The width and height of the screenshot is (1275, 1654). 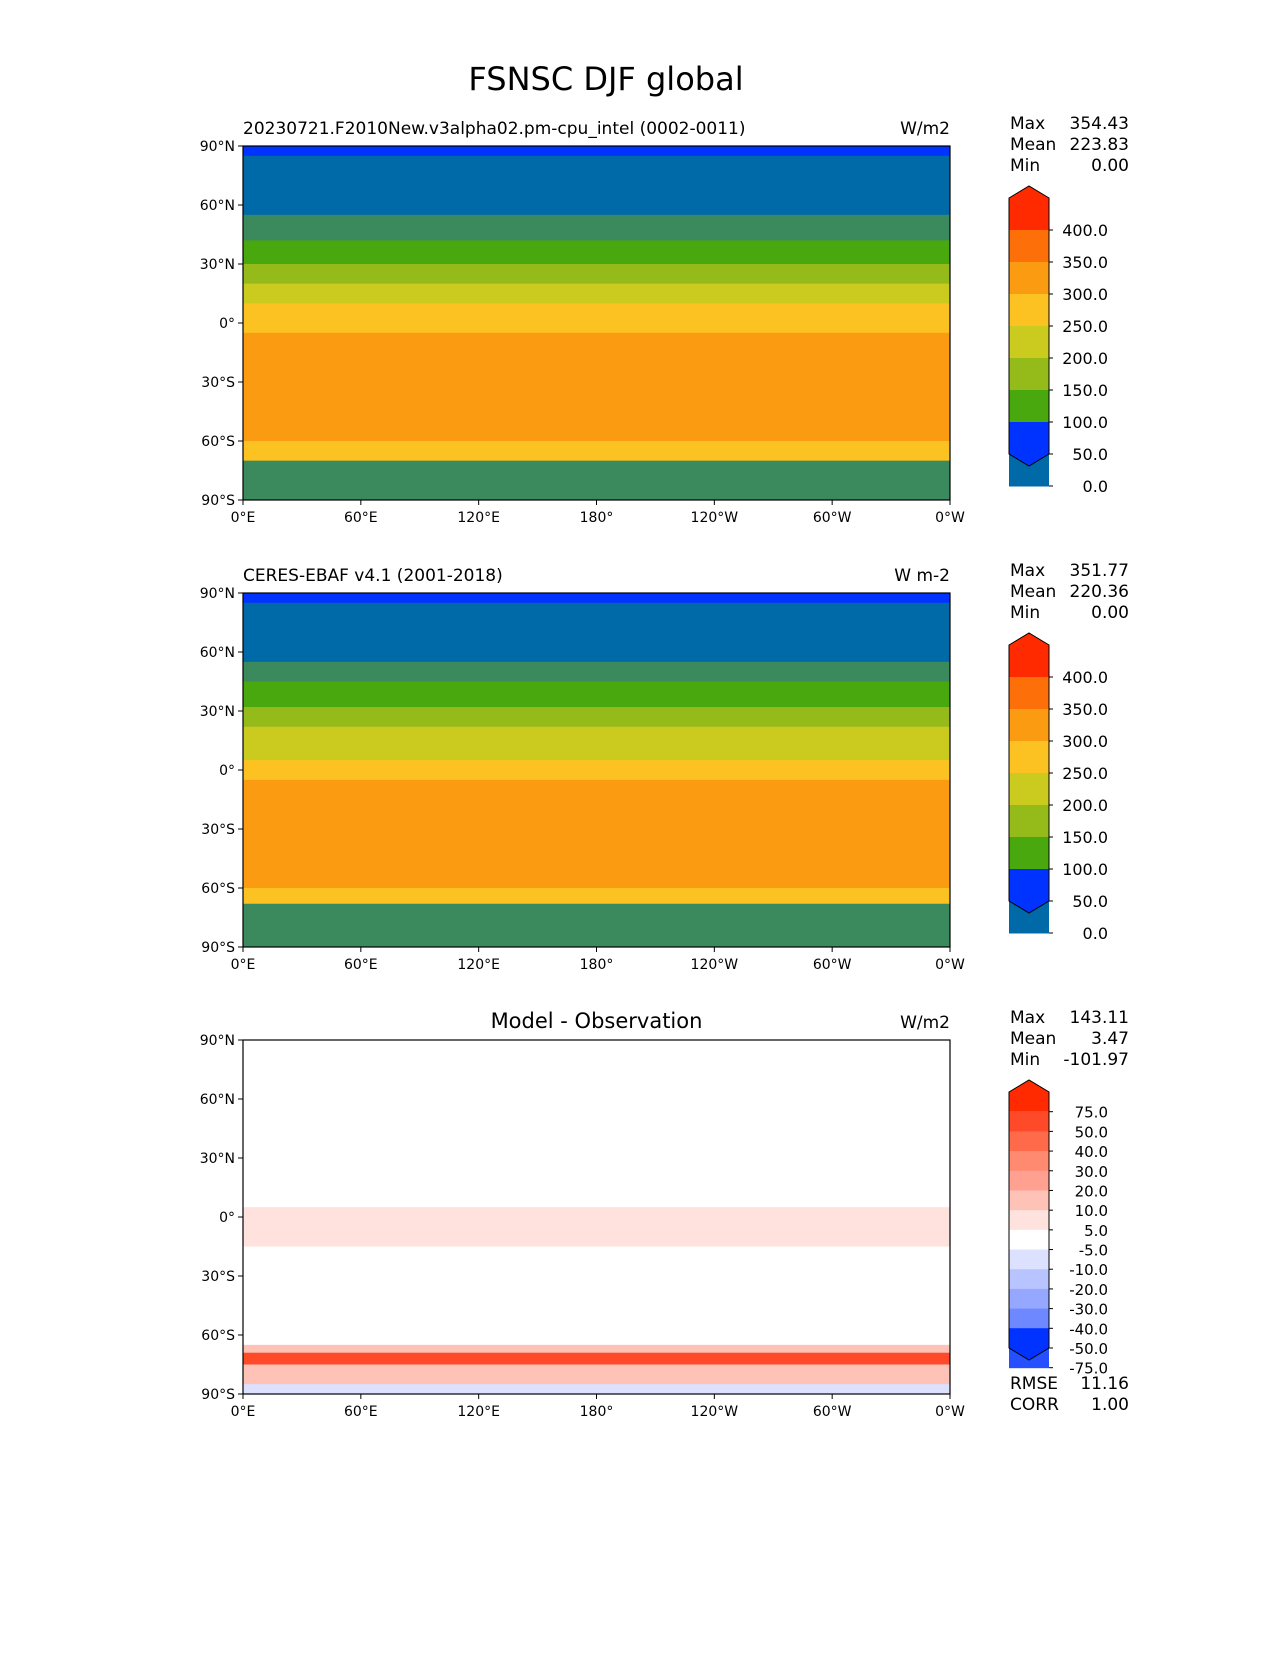 I want to click on panel-left-title: CERES-EBAF v4.1 (2001-2018), so click(x=373, y=576).